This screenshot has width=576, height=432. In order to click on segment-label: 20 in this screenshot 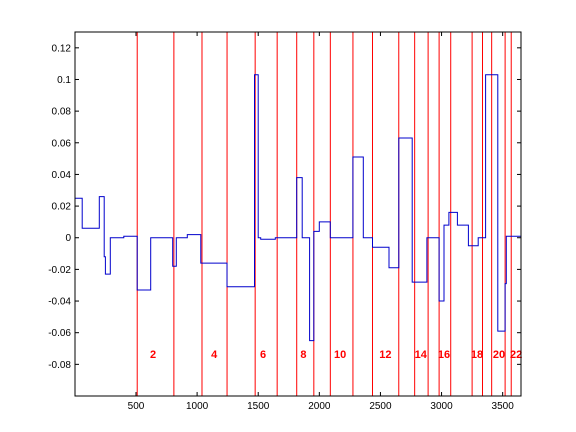, I will do `click(499, 355)`.